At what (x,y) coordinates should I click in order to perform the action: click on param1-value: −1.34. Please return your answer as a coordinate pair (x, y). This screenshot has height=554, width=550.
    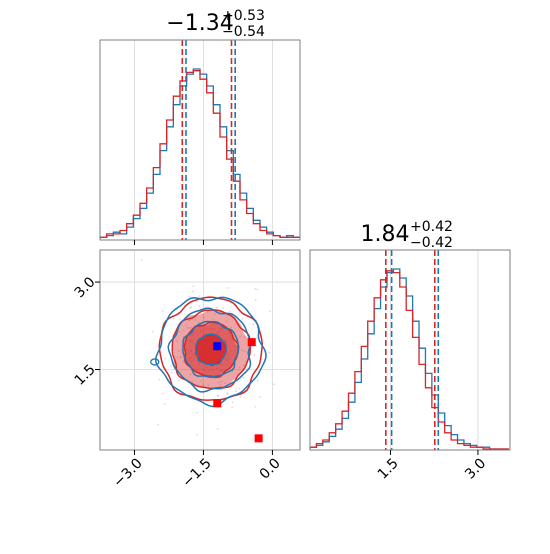
    Looking at the image, I should click on (199, 23).